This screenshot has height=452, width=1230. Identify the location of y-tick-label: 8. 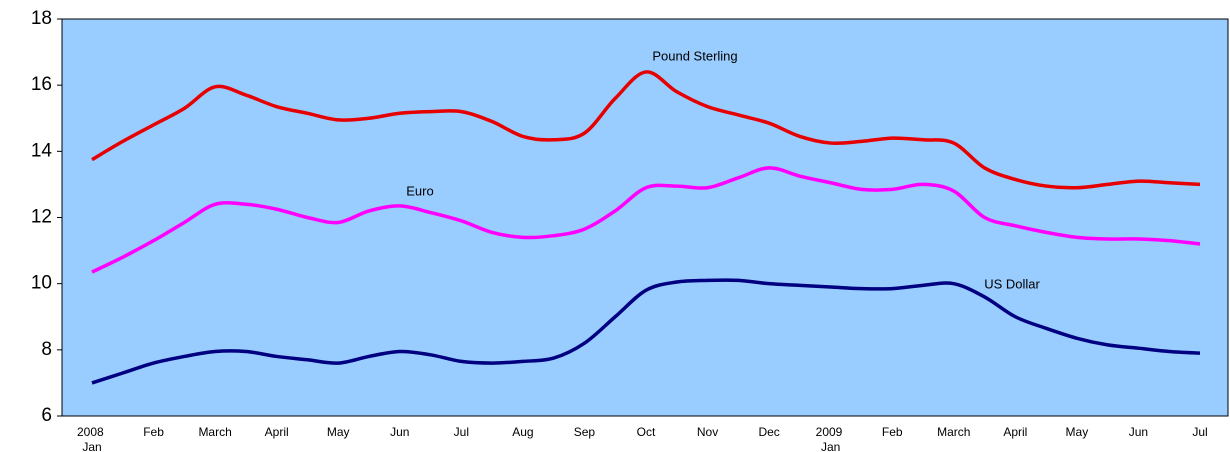
(46, 349).